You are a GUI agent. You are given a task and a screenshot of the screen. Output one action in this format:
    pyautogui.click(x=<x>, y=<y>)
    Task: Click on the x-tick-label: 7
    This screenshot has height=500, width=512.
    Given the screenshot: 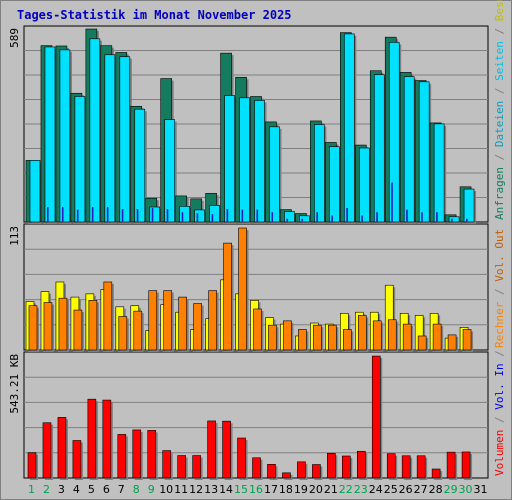 What is the action you would take?
    pyautogui.click(x=121, y=489)
    